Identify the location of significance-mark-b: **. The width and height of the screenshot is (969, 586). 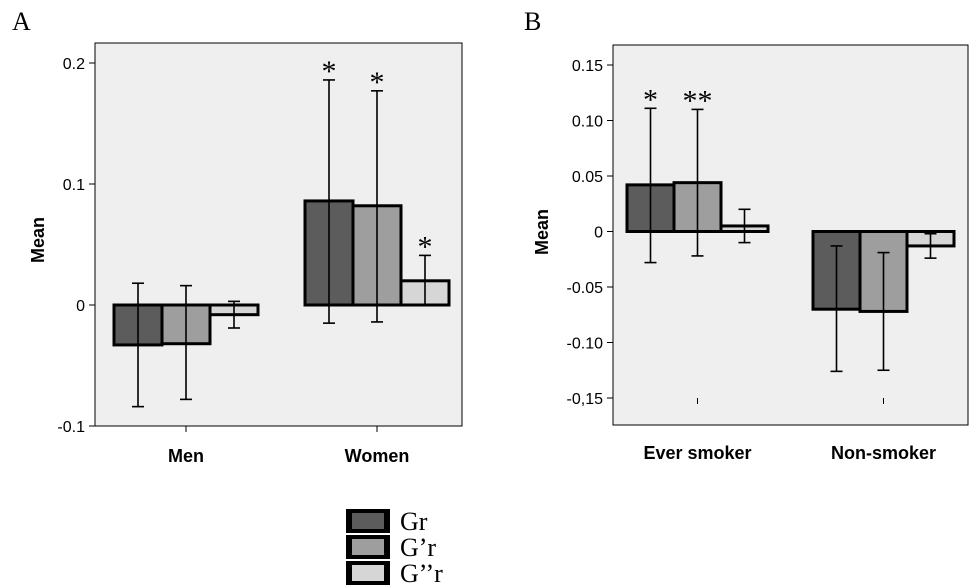
(698, 100).